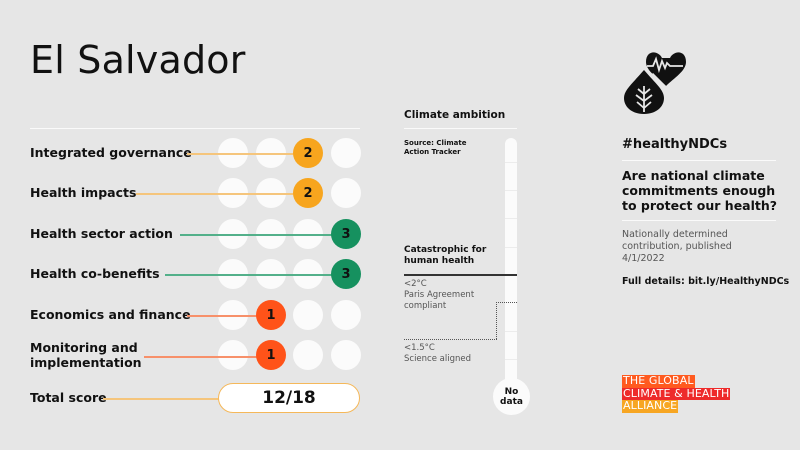 The height and width of the screenshot is (450, 800). I want to click on category-label: Economics and finance, so click(110, 314).